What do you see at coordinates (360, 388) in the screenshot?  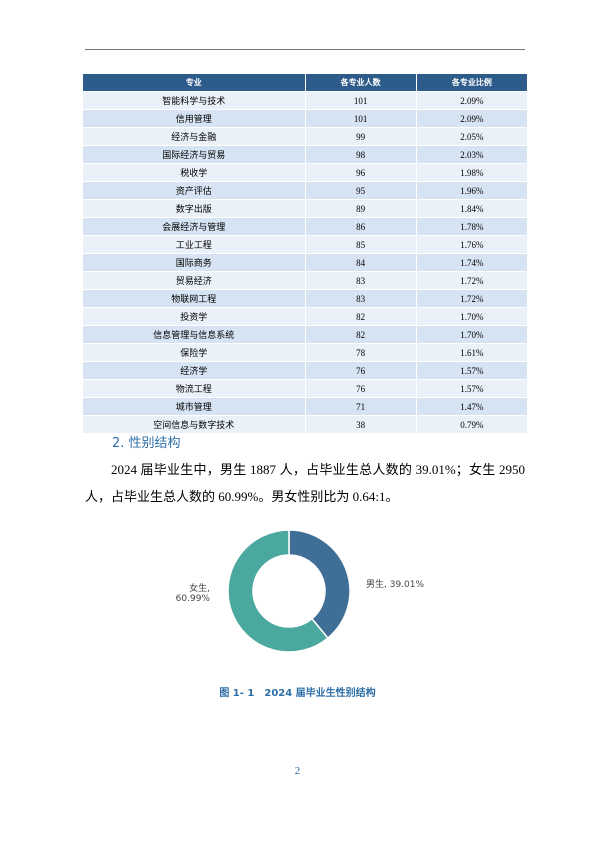 I see `table-cell: 76` at bounding box center [360, 388].